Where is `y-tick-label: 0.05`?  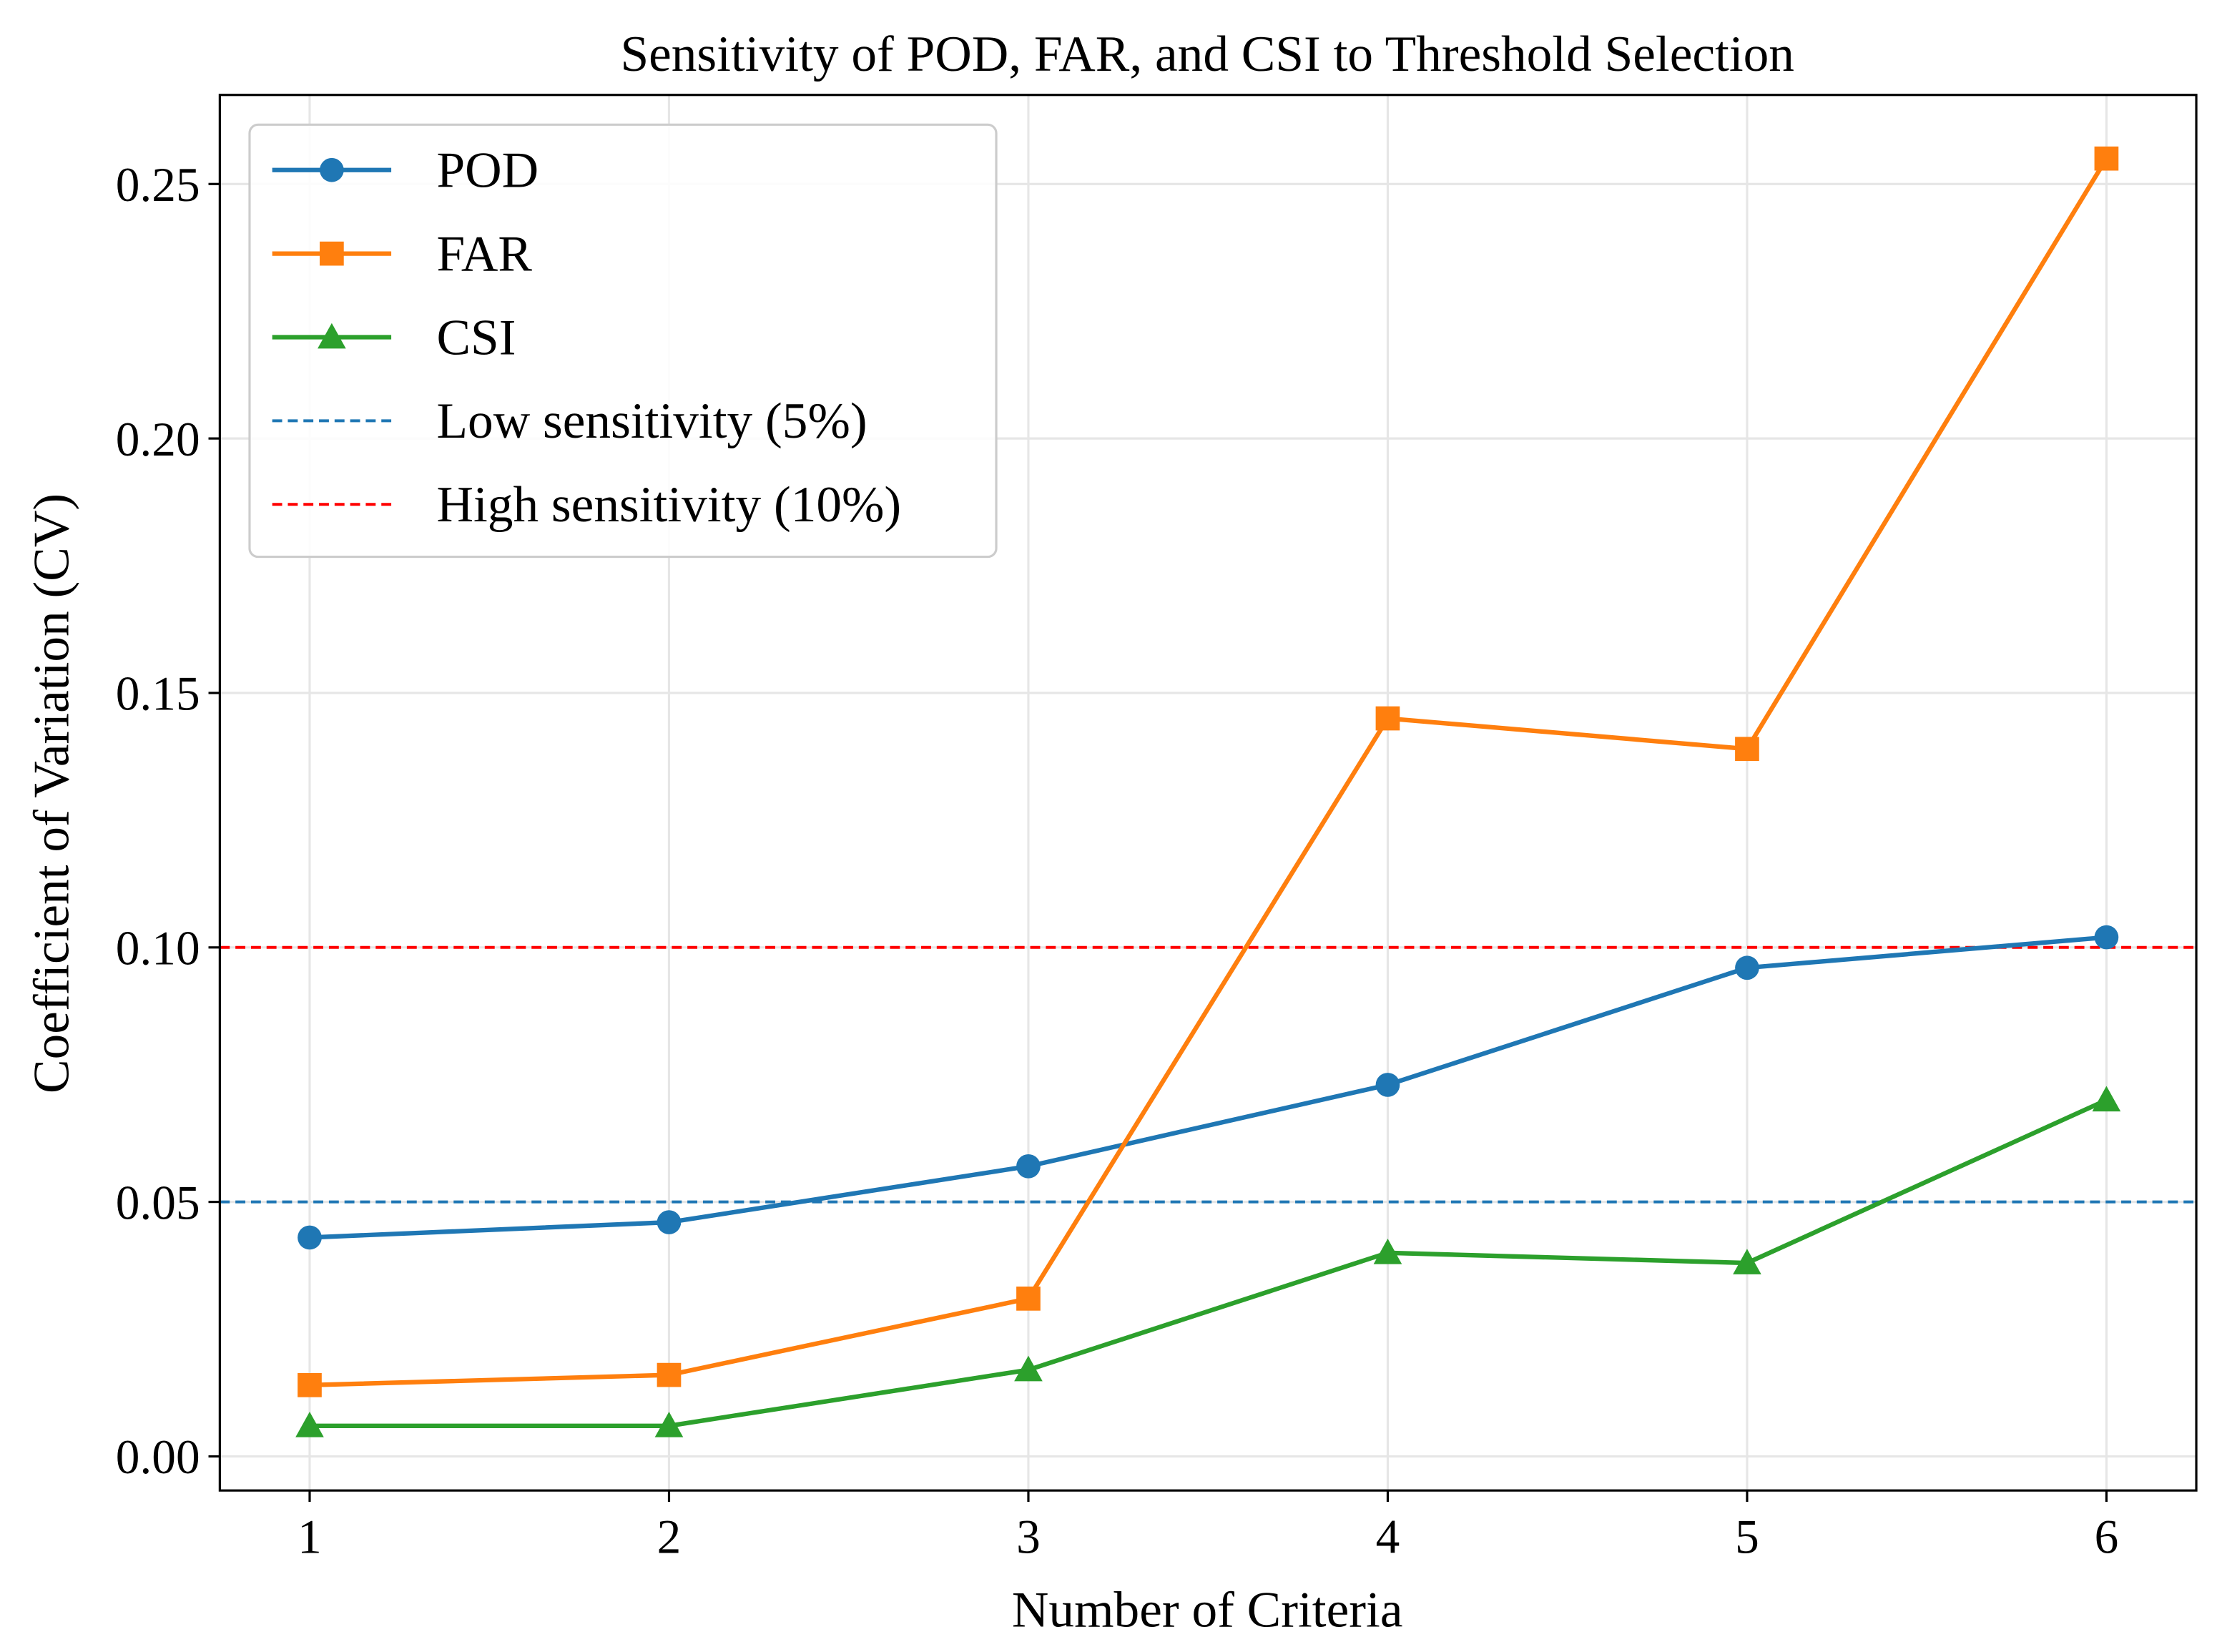 y-tick-label: 0.05 is located at coordinates (158, 1203).